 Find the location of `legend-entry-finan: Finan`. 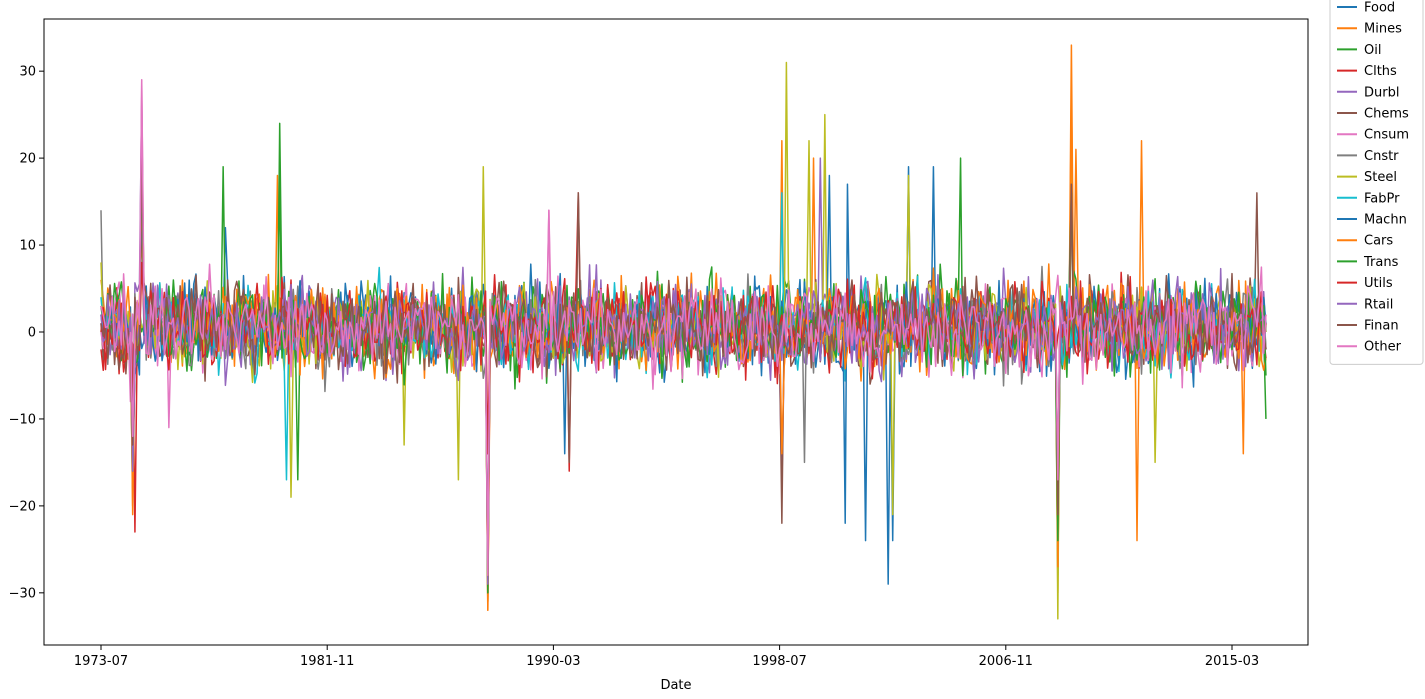

legend-entry-finan: Finan is located at coordinates (1368, 326).